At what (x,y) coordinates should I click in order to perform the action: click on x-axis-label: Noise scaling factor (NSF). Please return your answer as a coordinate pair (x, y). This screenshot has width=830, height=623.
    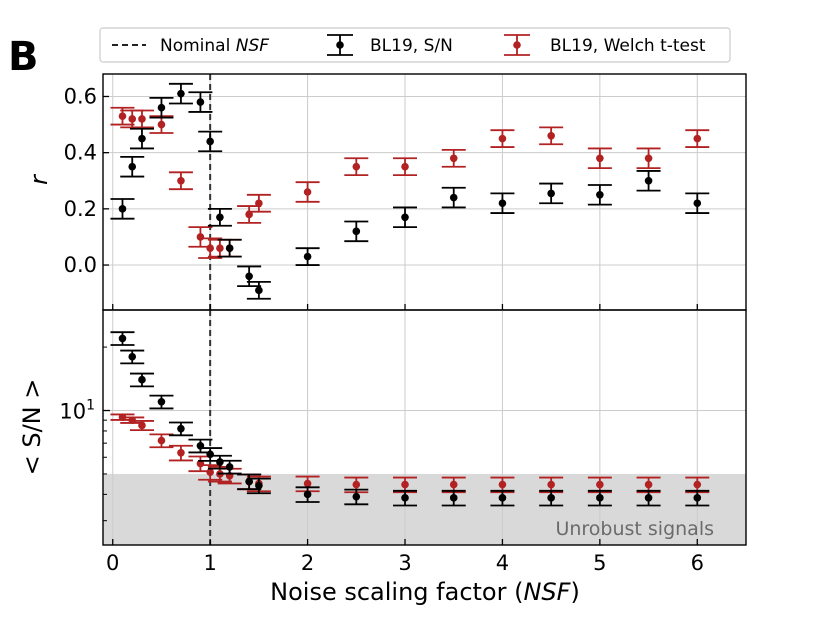
    Looking at the image, I should click on (425, 592).